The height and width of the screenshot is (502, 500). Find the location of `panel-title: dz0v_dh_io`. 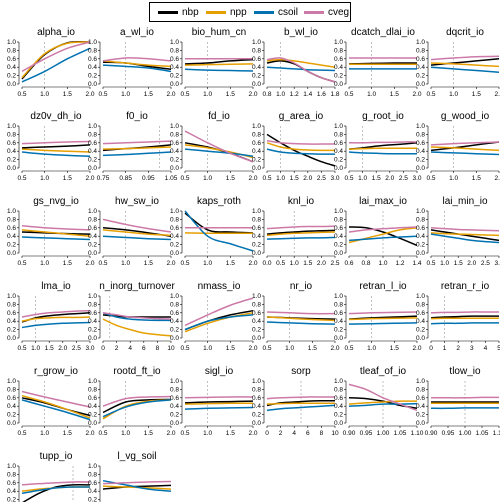

panel-title: dz0v_dh_io is located at coordinates (56, 116).